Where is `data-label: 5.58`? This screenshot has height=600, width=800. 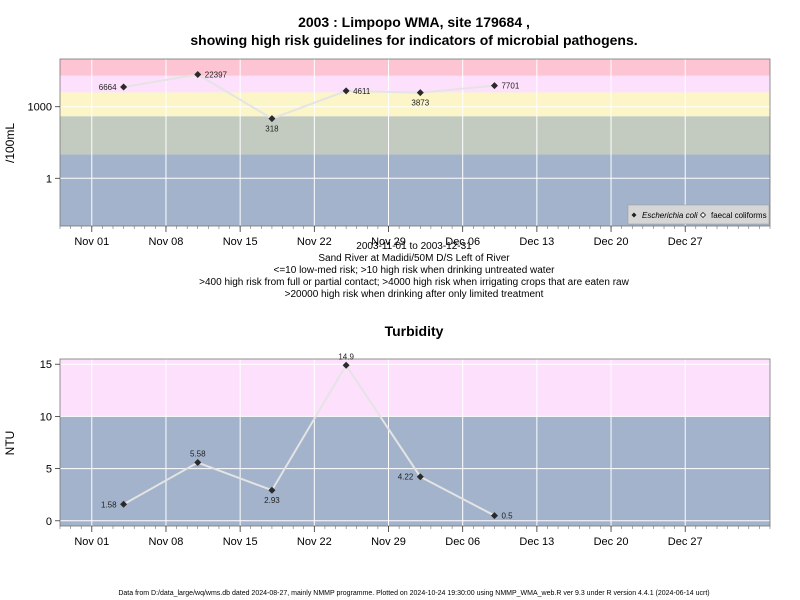 data-label: 5.58 is located at coordinates (198, 454).